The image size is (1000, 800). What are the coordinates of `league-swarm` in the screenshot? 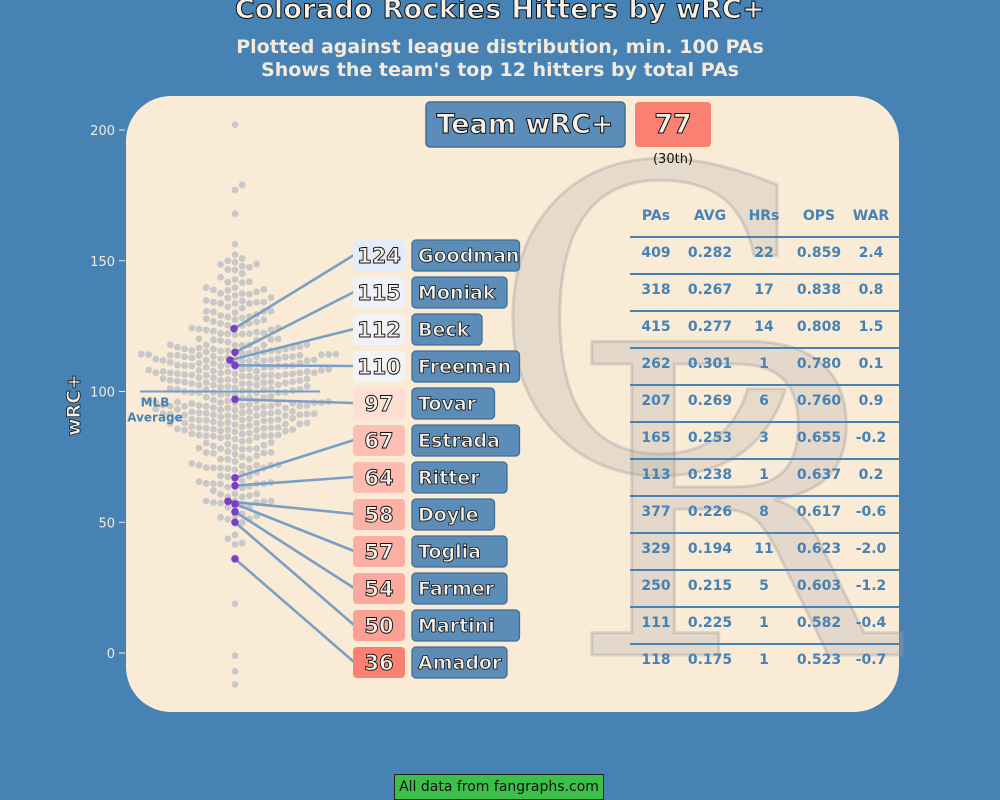 It's located at (239, 404).